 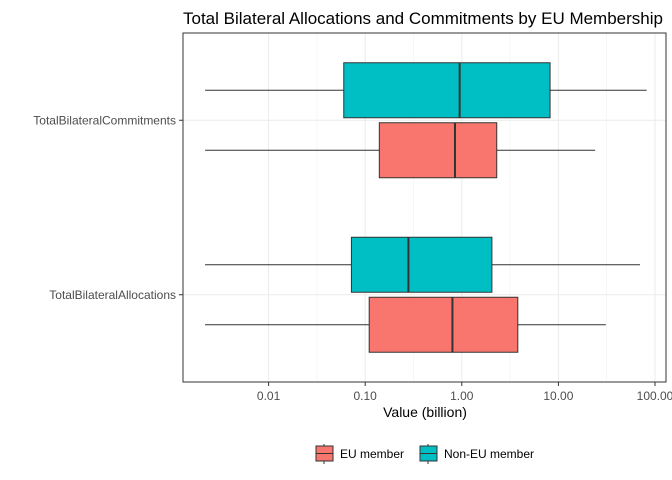 I want to click on x-tick-label: 1.00, so click(x=462, y=396).